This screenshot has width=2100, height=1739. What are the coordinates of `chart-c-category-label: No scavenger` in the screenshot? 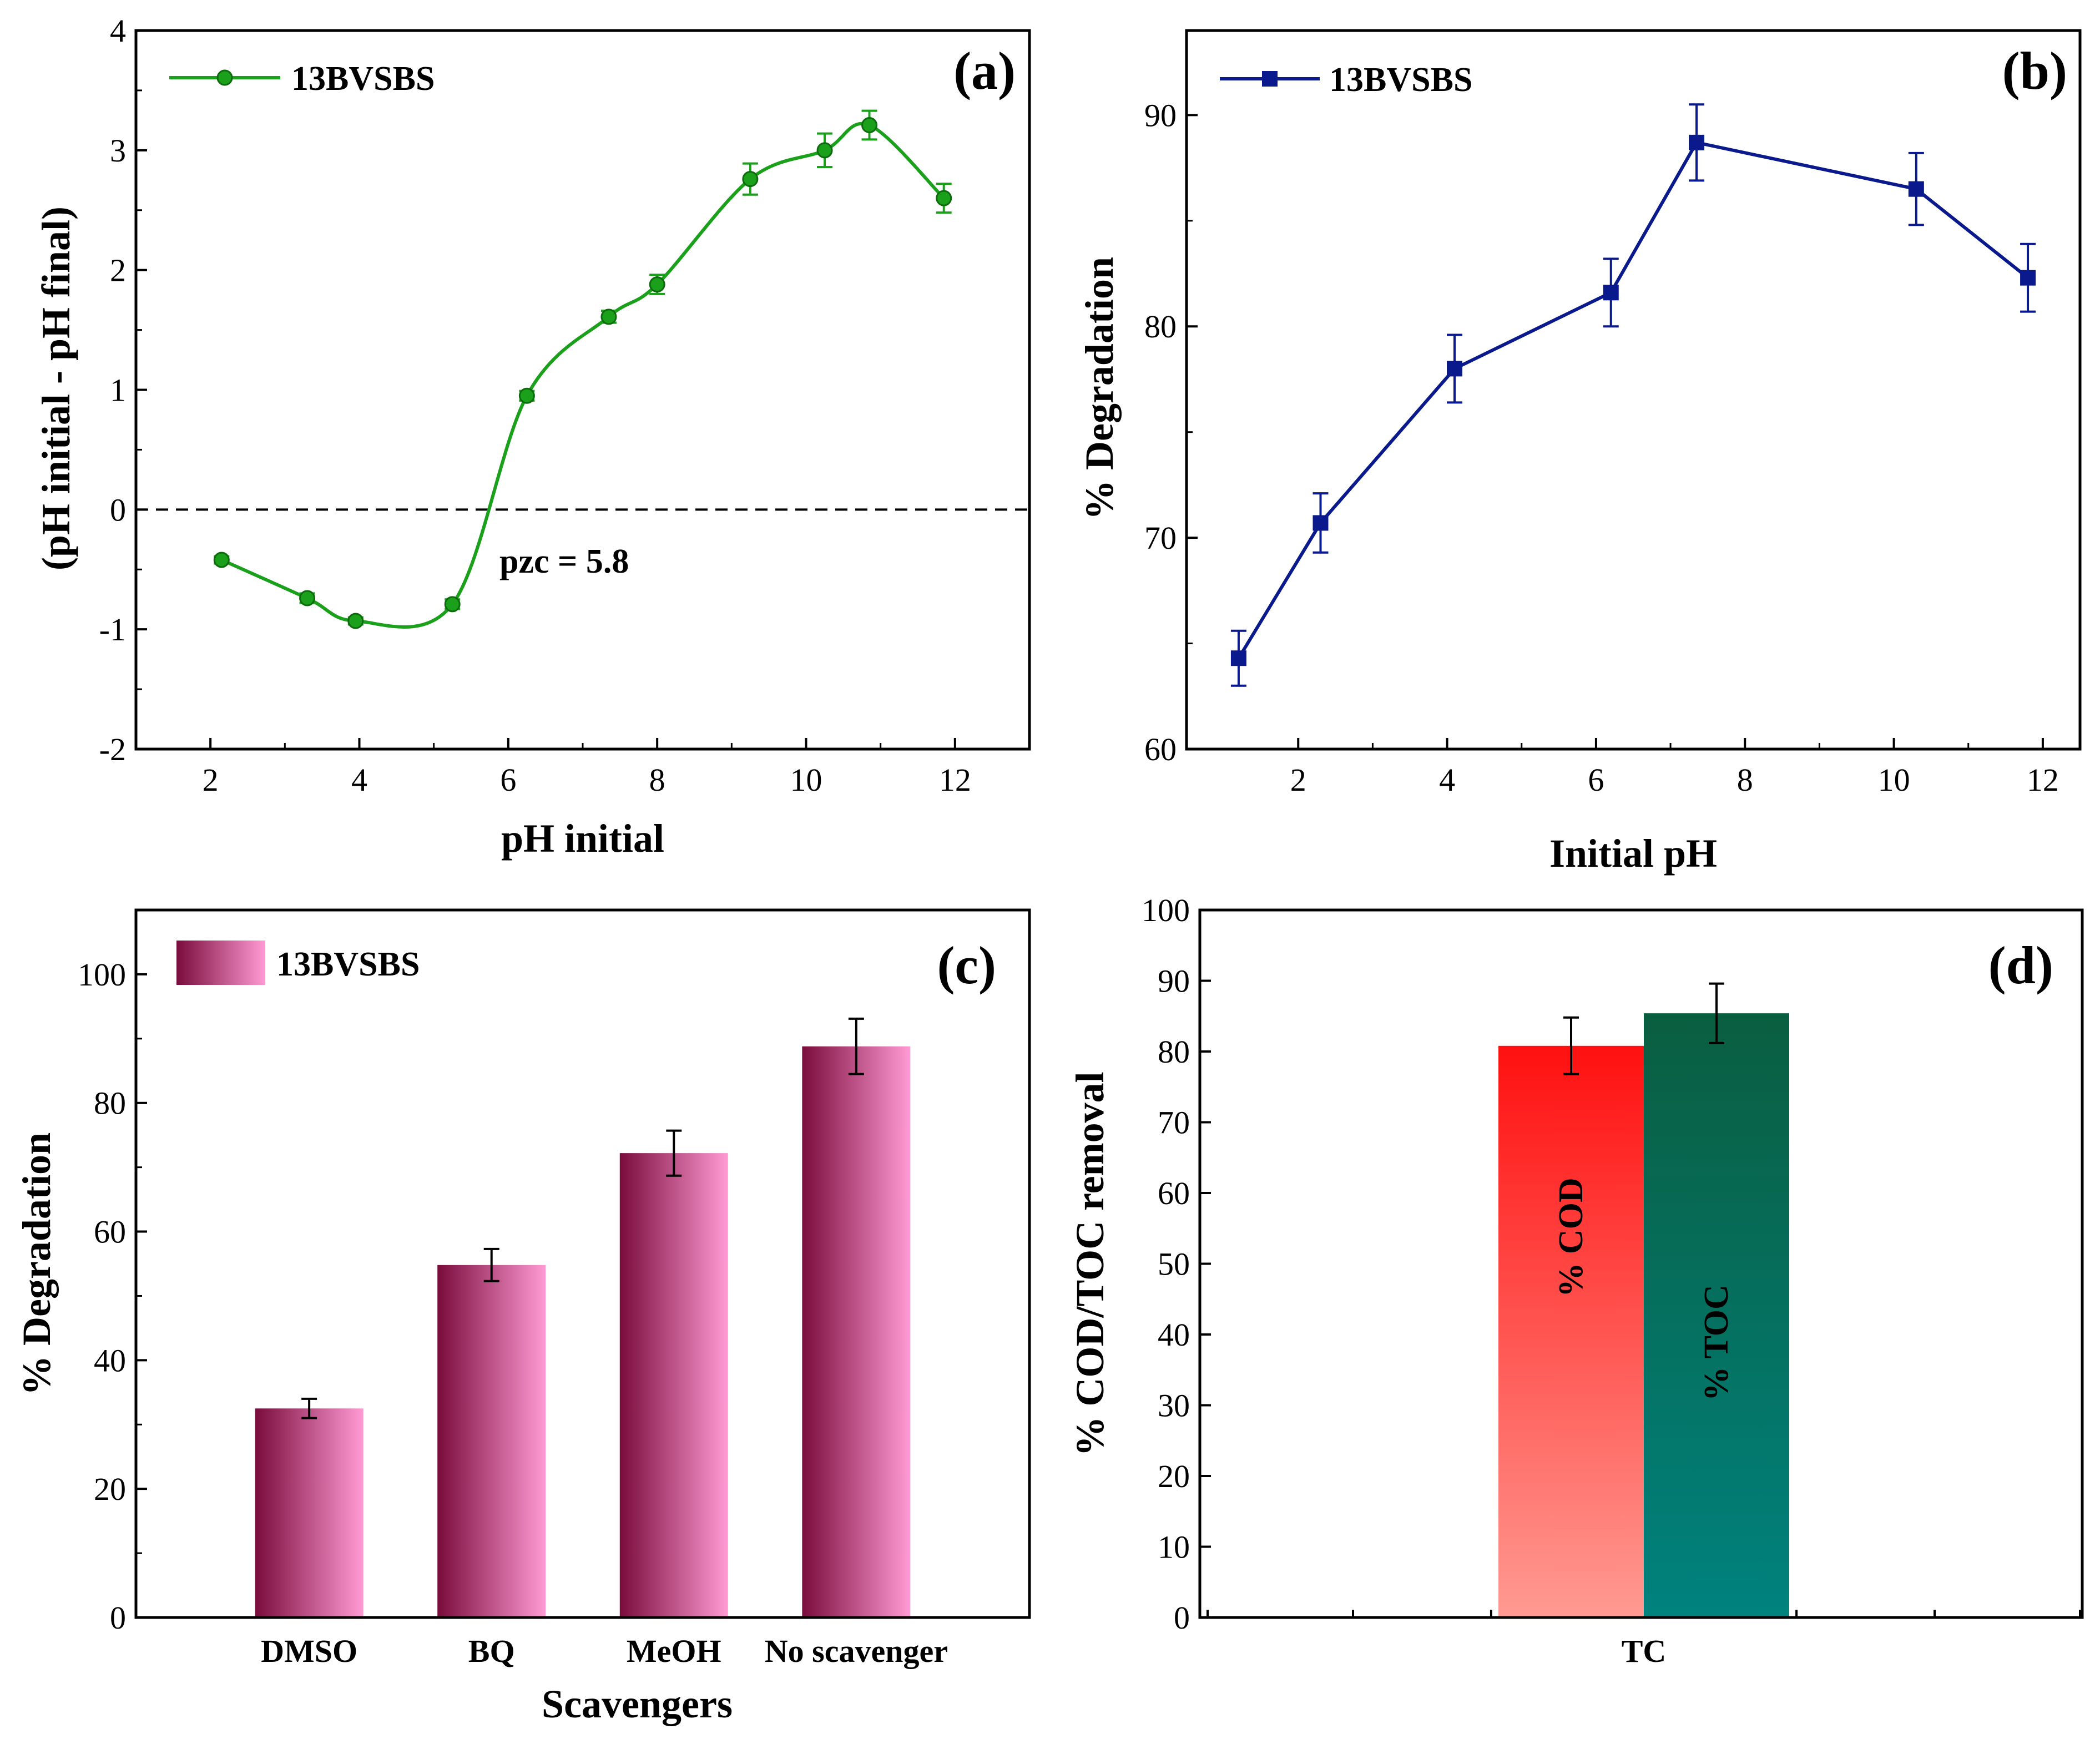 It's located at (856, 1651).